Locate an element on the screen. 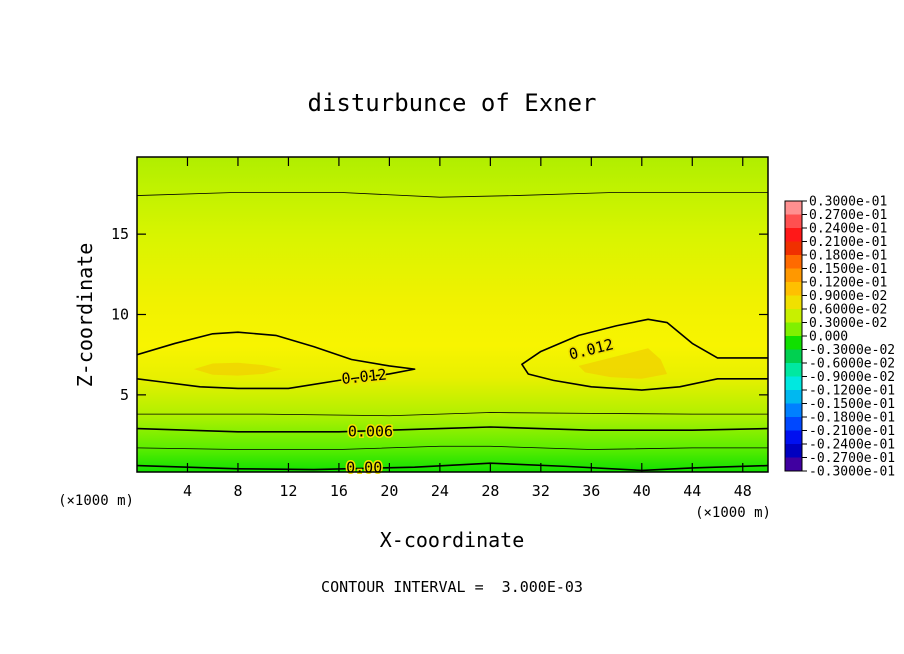  legend-label: 0.1500e-01 is located at coordinates (848, 269).